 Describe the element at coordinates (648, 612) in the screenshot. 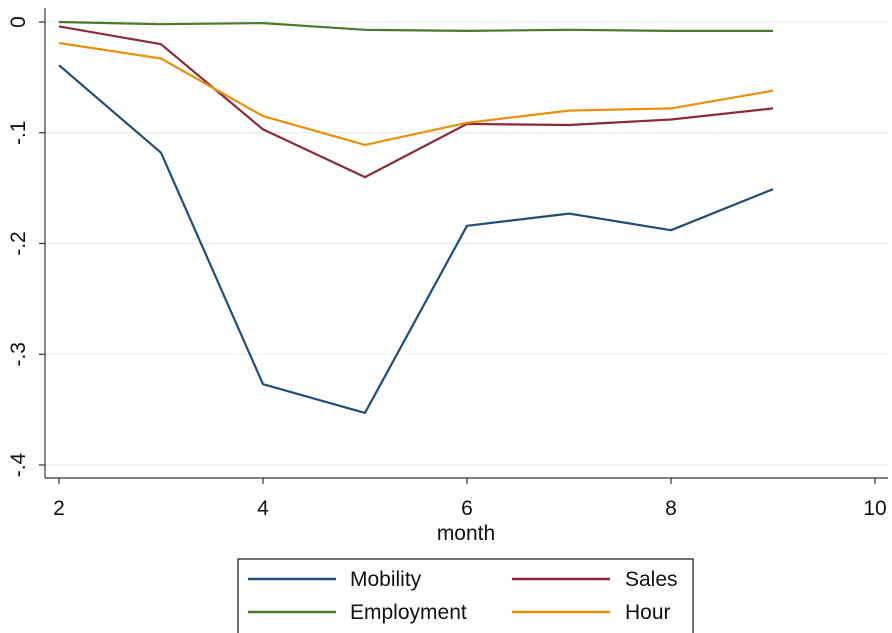

I see `legend-label-hour: Hour` at that location.